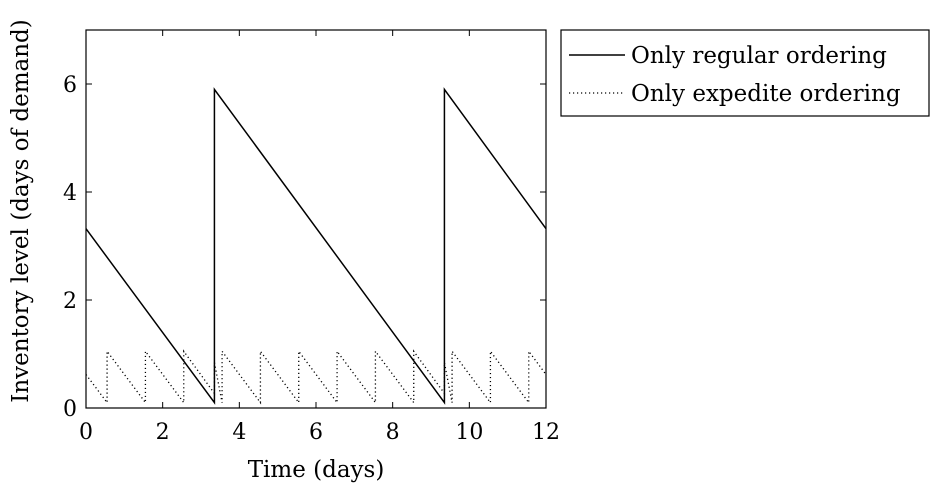 The width and height of the screenshot is (935, 489). Describe the element at coordinates (163, 432) in the screenshot. I see `x-tick-label: 2` at that location.